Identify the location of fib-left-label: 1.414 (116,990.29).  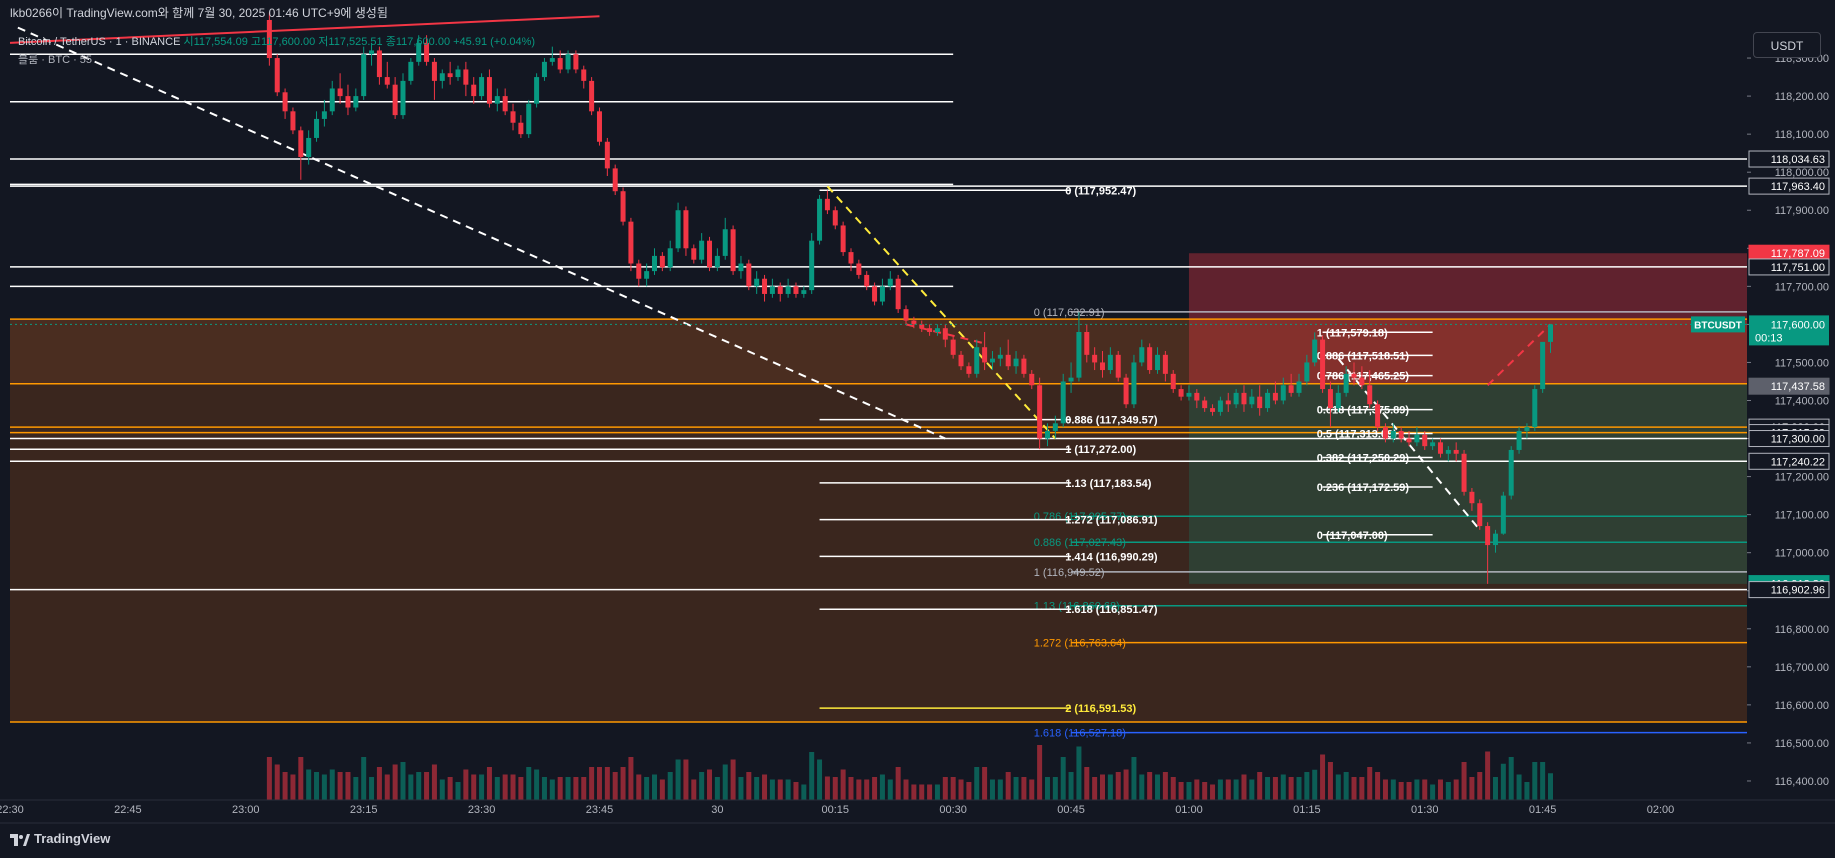
(1111, 557).